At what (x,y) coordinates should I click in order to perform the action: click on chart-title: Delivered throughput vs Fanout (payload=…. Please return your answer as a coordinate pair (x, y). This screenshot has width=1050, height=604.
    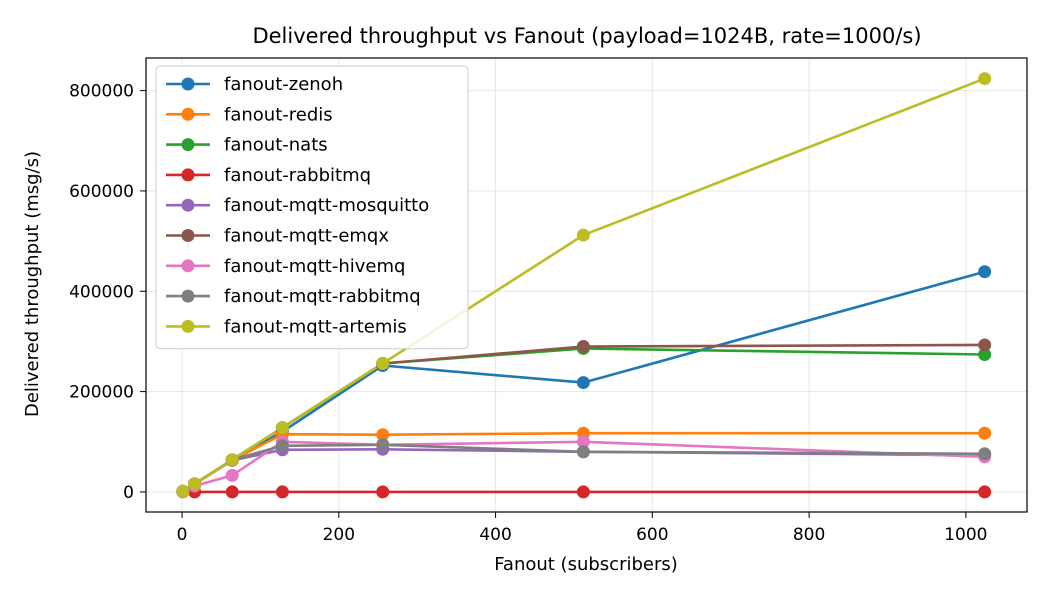
    Looking at the image, I should click on (586, 36).